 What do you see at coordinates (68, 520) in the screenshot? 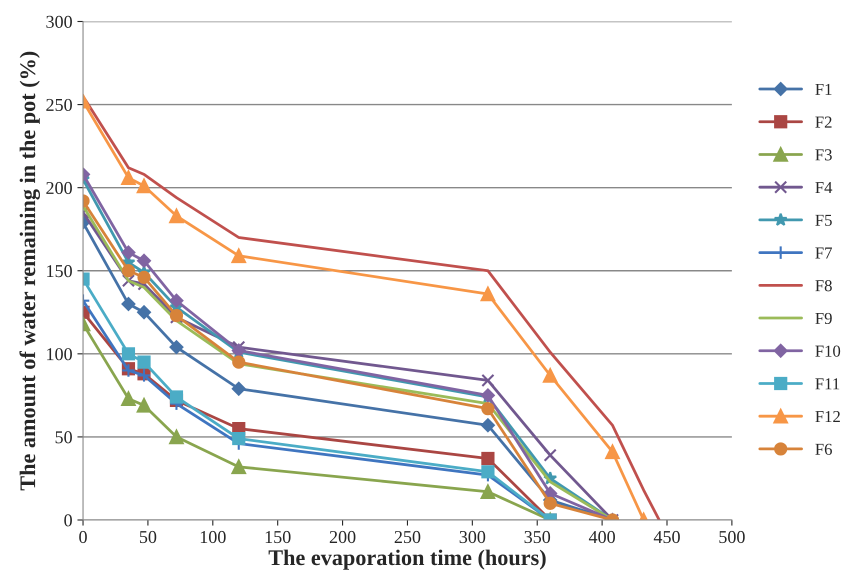
I see `y-tick-label: 0` at bounding box center [68, 520].